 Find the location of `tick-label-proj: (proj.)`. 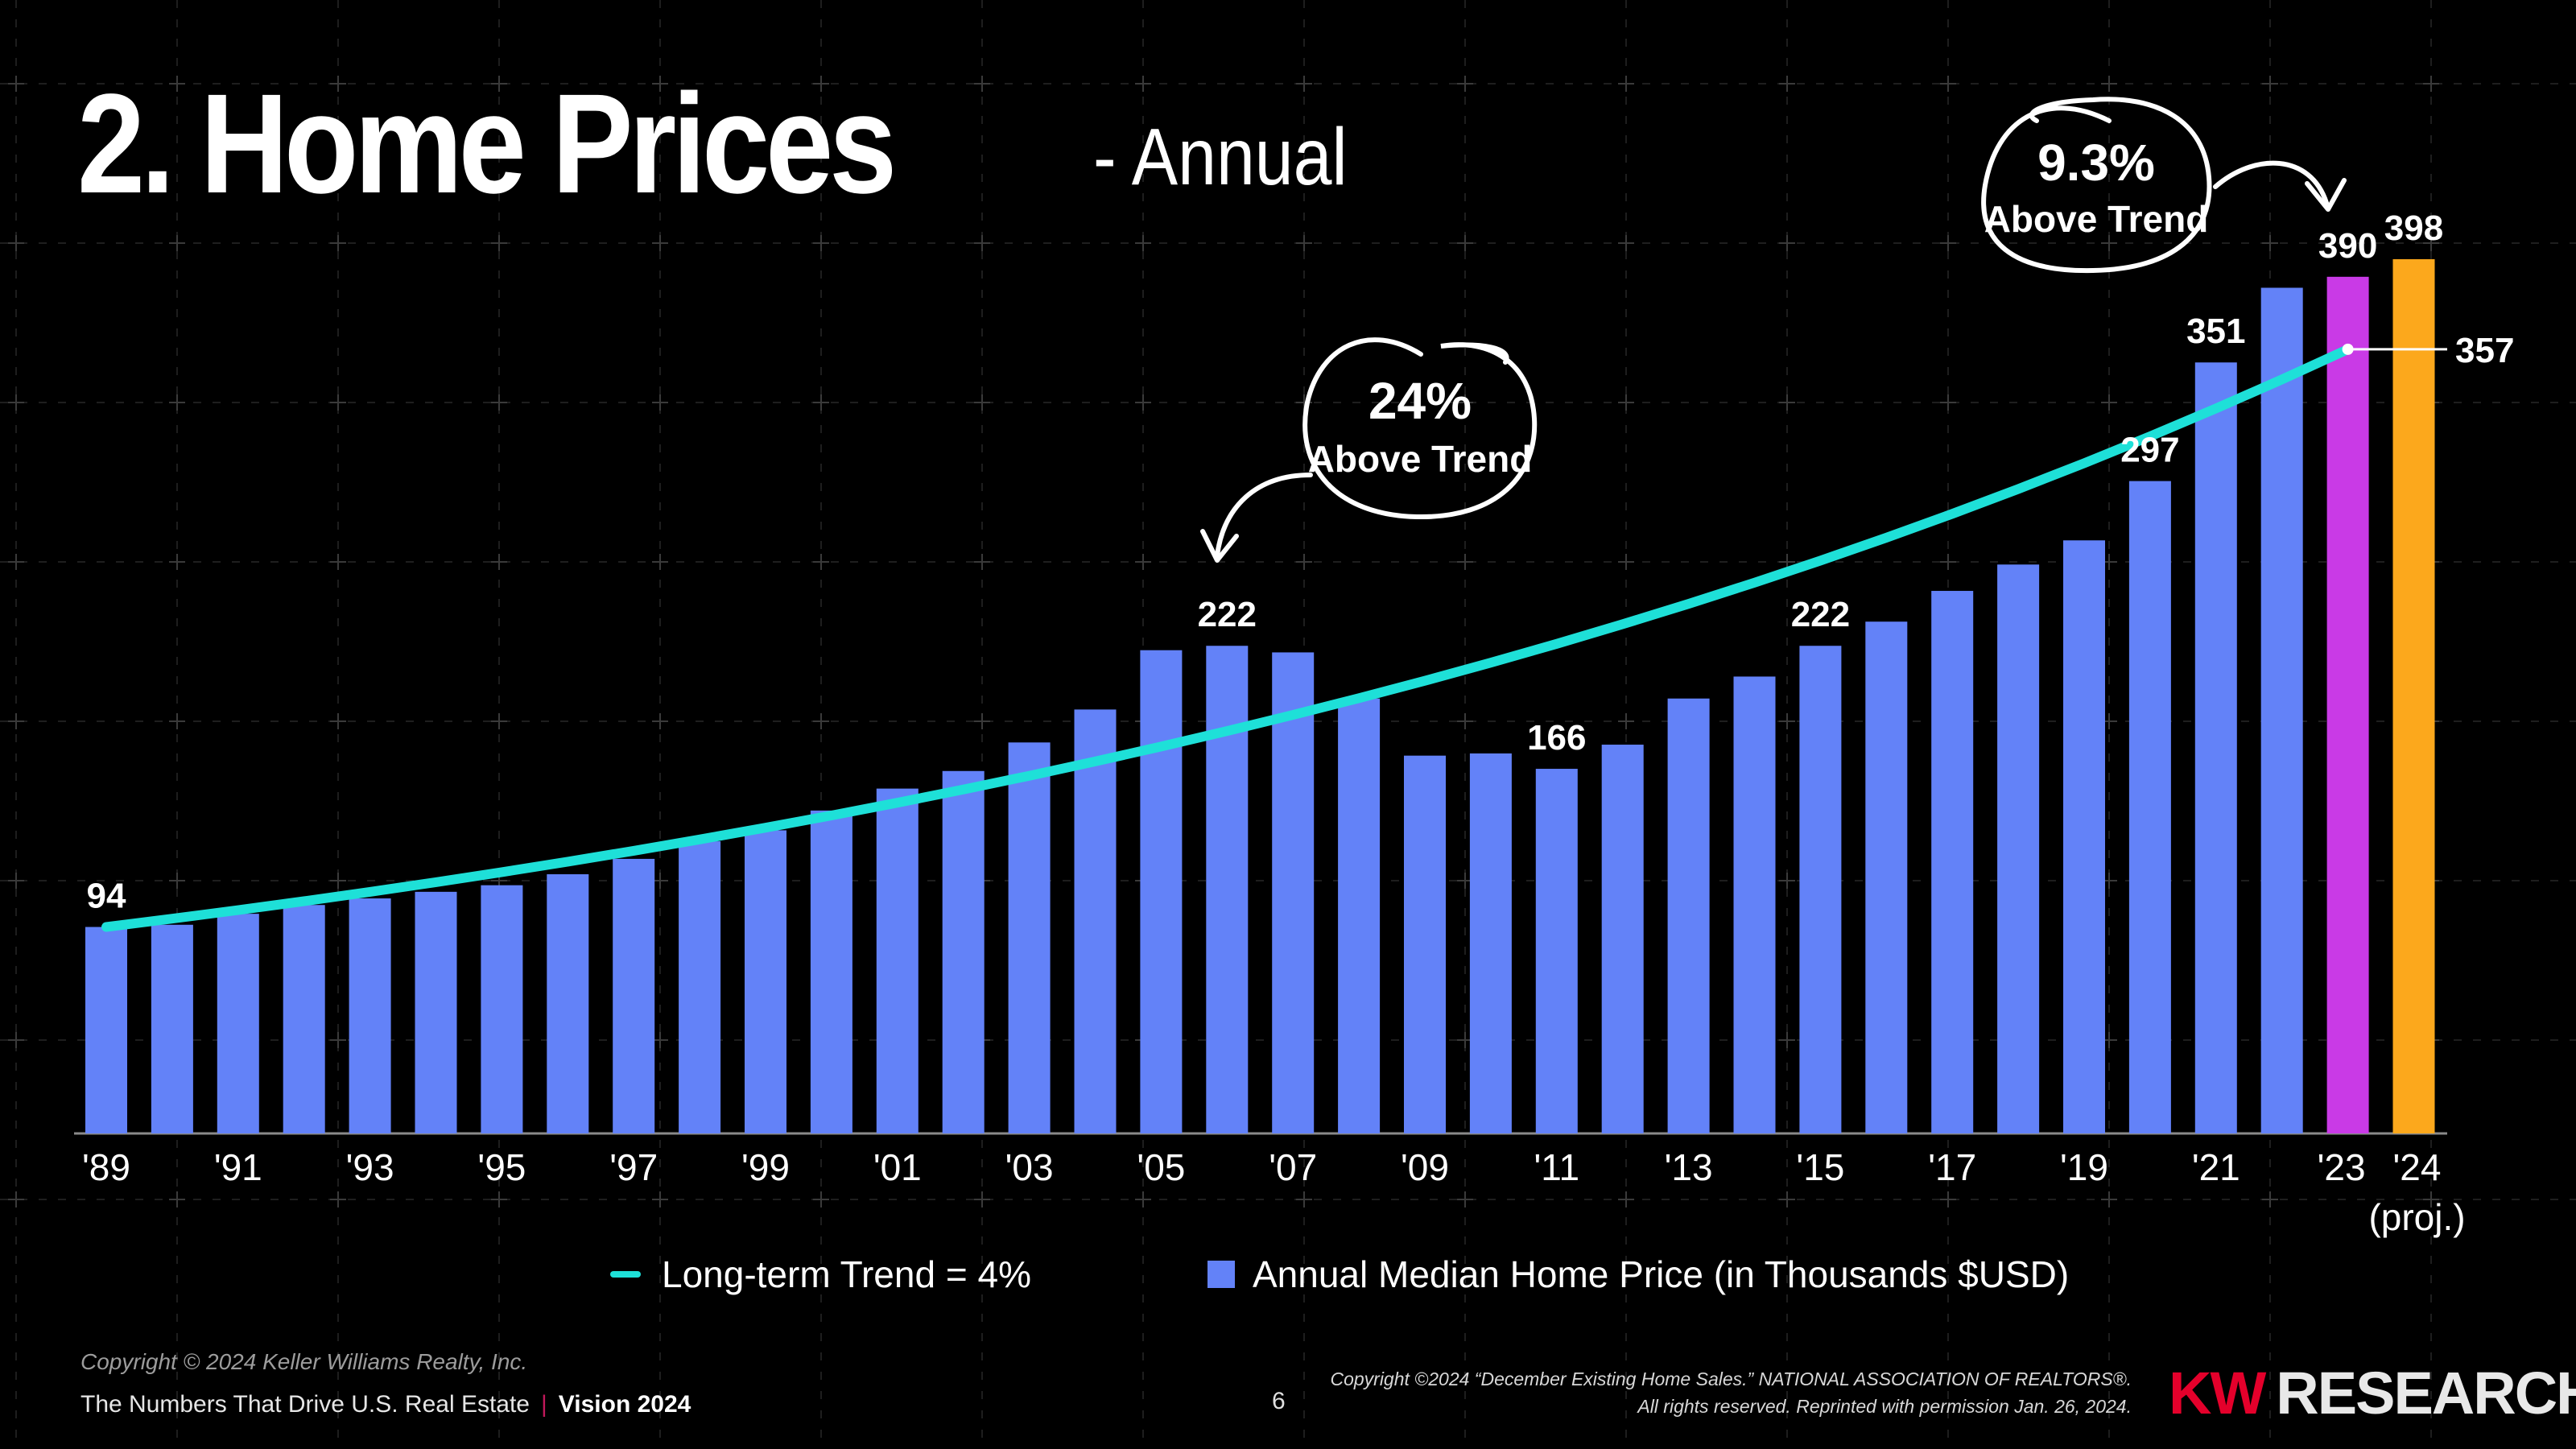

tick-label-proj: (proj.) is located at coordinates (2416, 1217).